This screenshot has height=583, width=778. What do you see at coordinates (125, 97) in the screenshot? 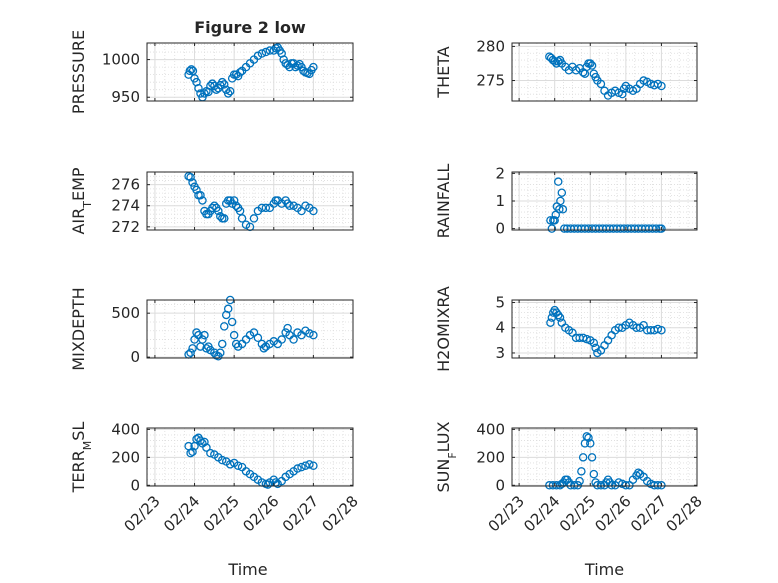
I see `y-tick-label: 950` at bounding box center [125, 97].